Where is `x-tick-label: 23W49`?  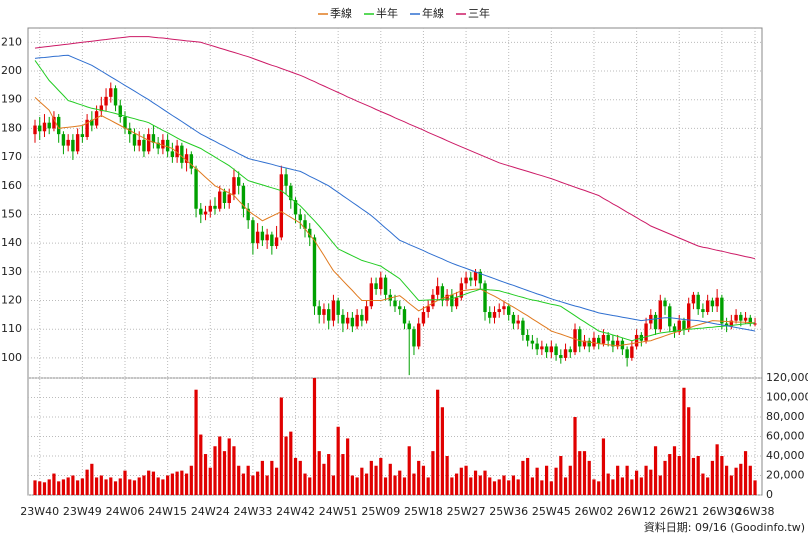 x-tick-label: 23W49 is located at coordinates (82, 511).